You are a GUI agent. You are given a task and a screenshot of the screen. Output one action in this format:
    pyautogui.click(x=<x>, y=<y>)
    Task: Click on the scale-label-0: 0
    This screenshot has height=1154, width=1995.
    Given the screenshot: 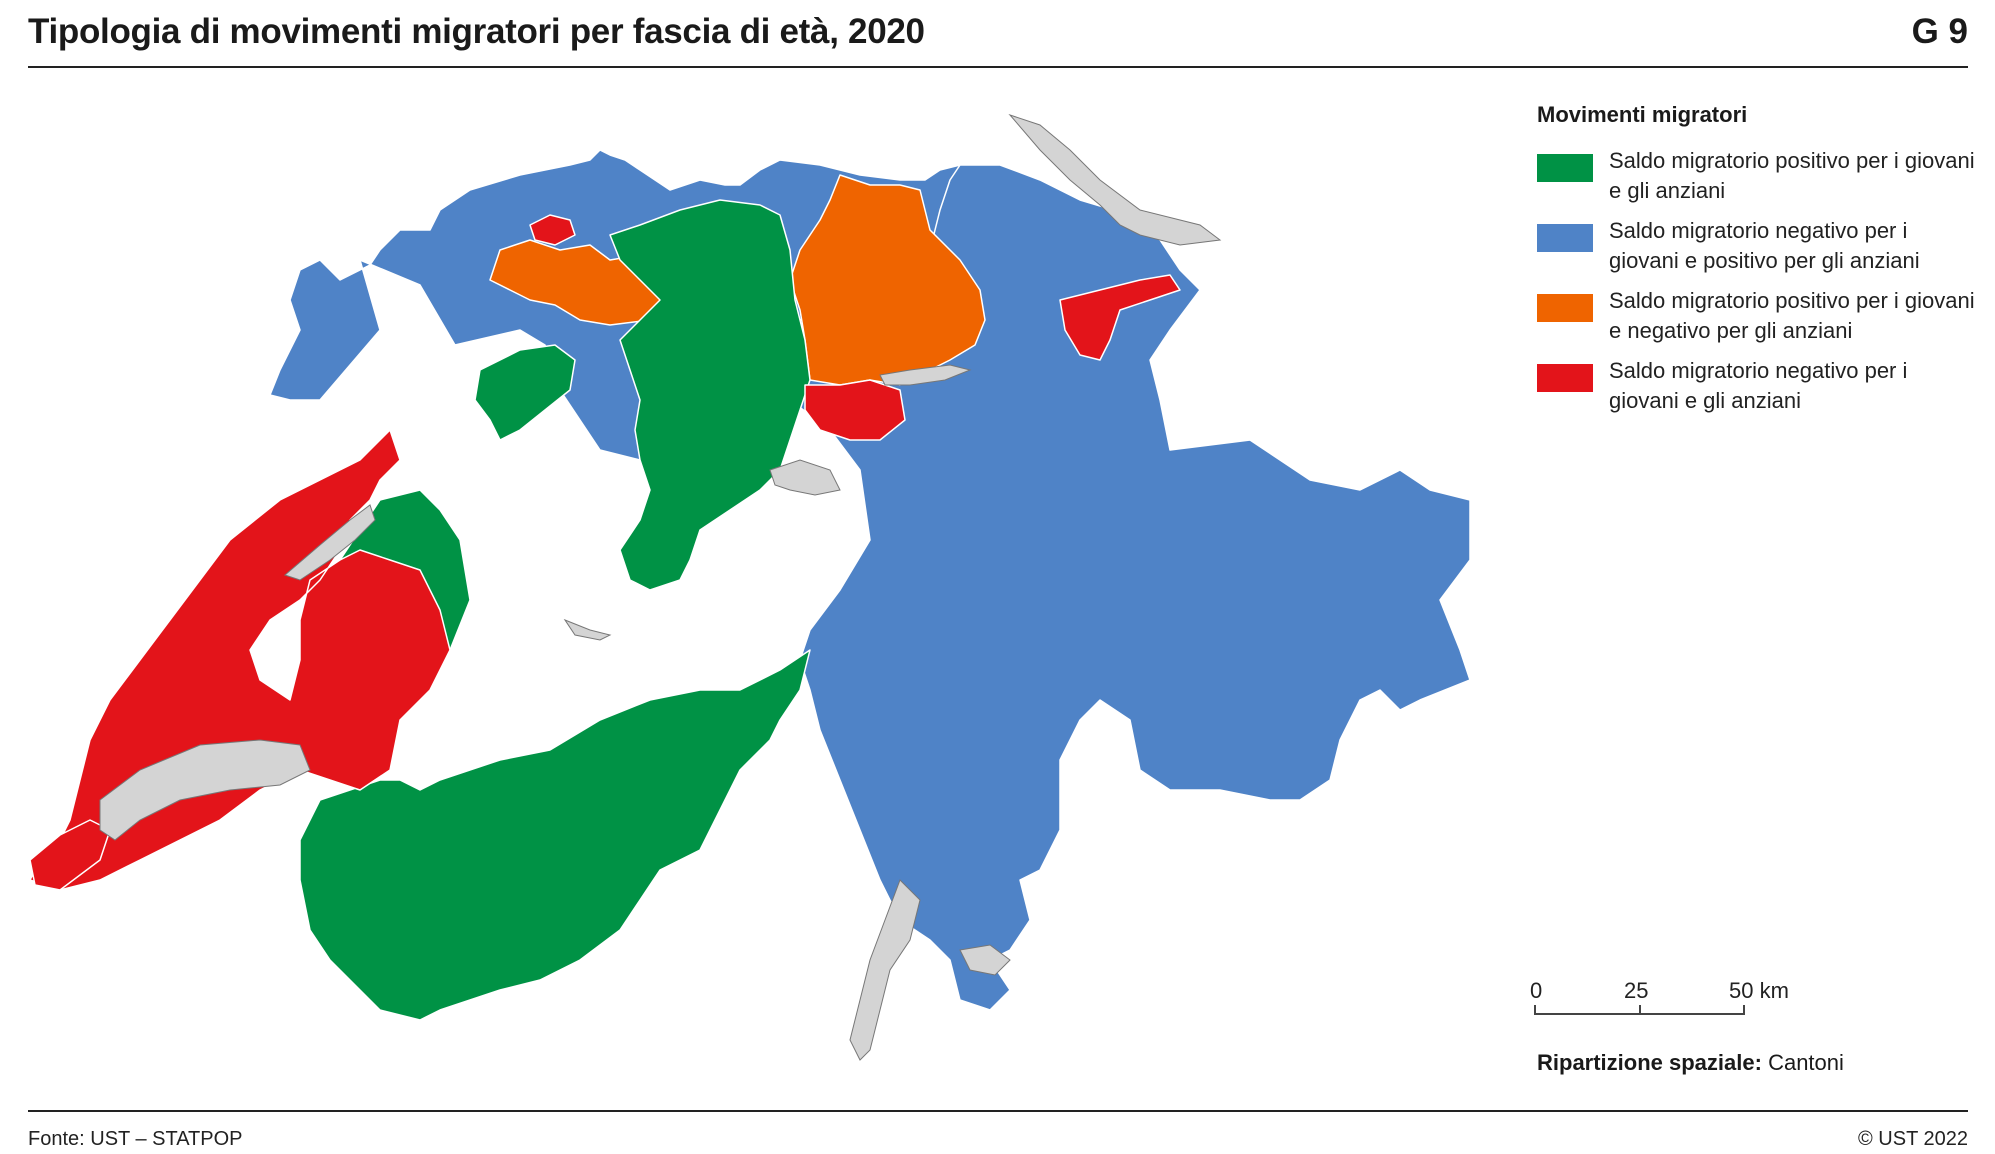 What is the action you would take?
    pyautogui.click(x=1536, y=990)
    